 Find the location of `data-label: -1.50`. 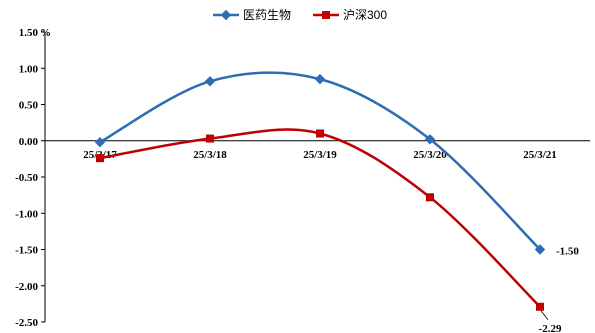

data-label: -1.50 is located at coordinates (567, 252).